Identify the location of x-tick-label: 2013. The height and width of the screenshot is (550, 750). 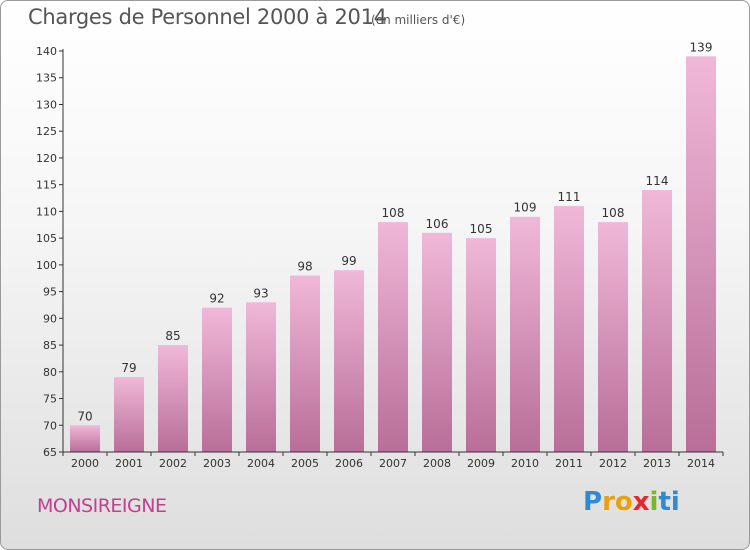
(657, 463).